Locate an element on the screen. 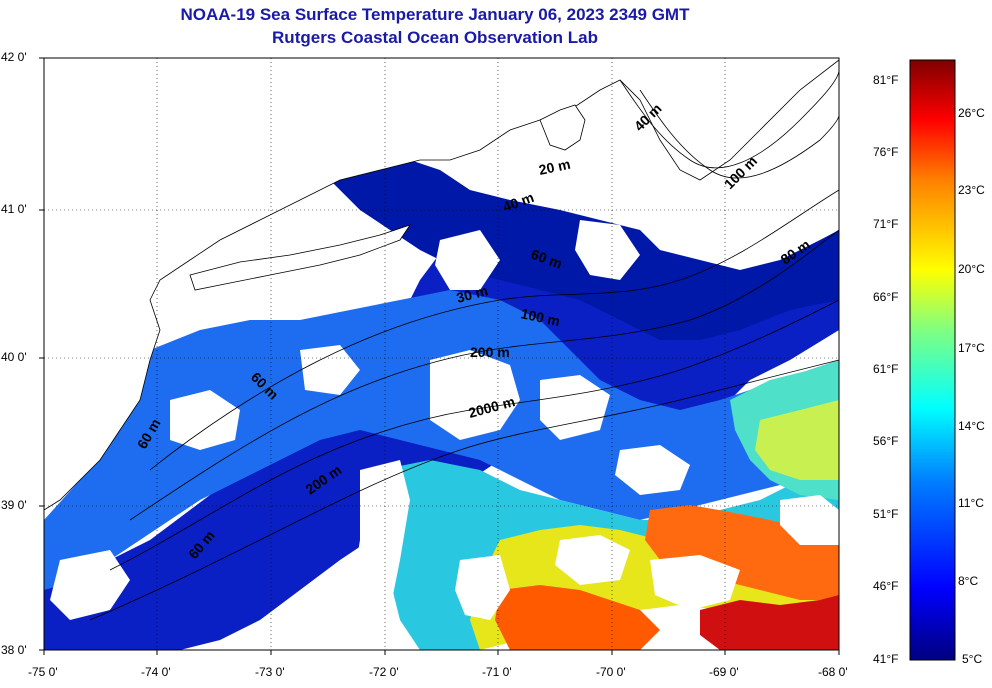 The image size is (992, 688). cb-f-46: 46°F is located at coordinates (886, 586).